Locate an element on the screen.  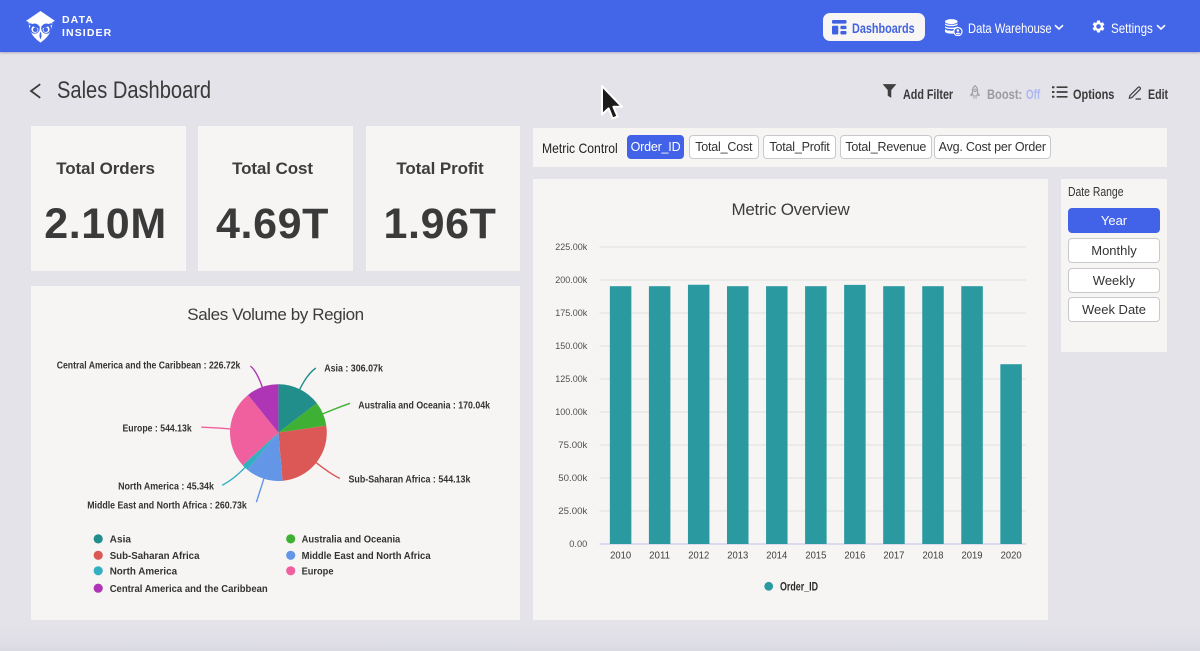
svg-text: 50.00k is located at coordinates (573, 478).